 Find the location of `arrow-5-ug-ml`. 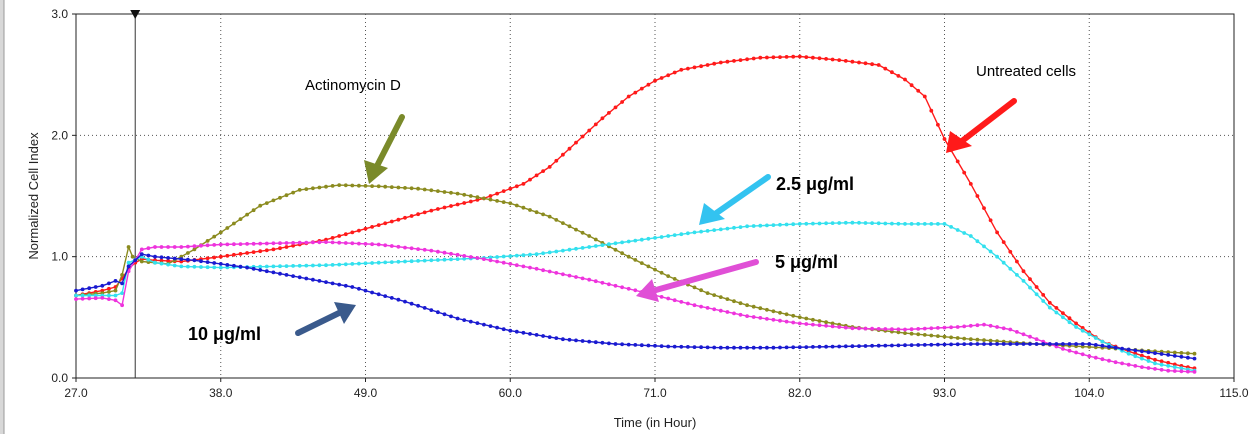

arrow-5-ug-ml is located at coordinates (697, 280).